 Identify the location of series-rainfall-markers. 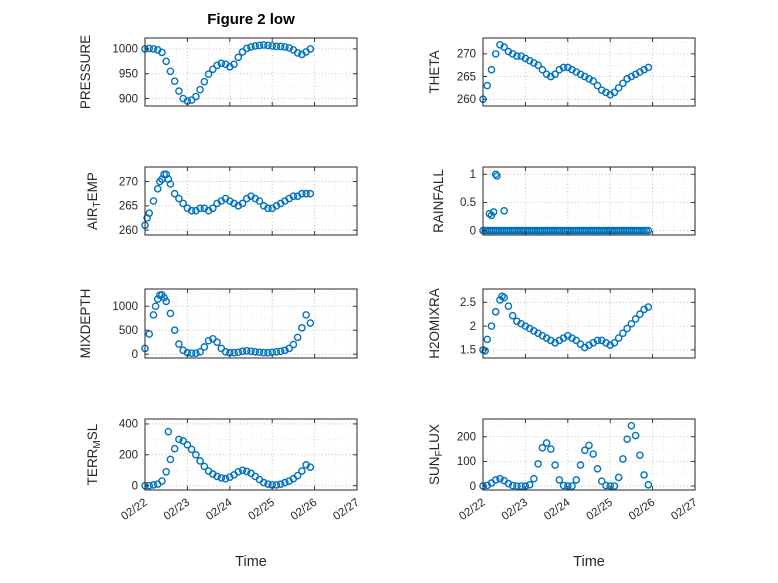
(566, 202).